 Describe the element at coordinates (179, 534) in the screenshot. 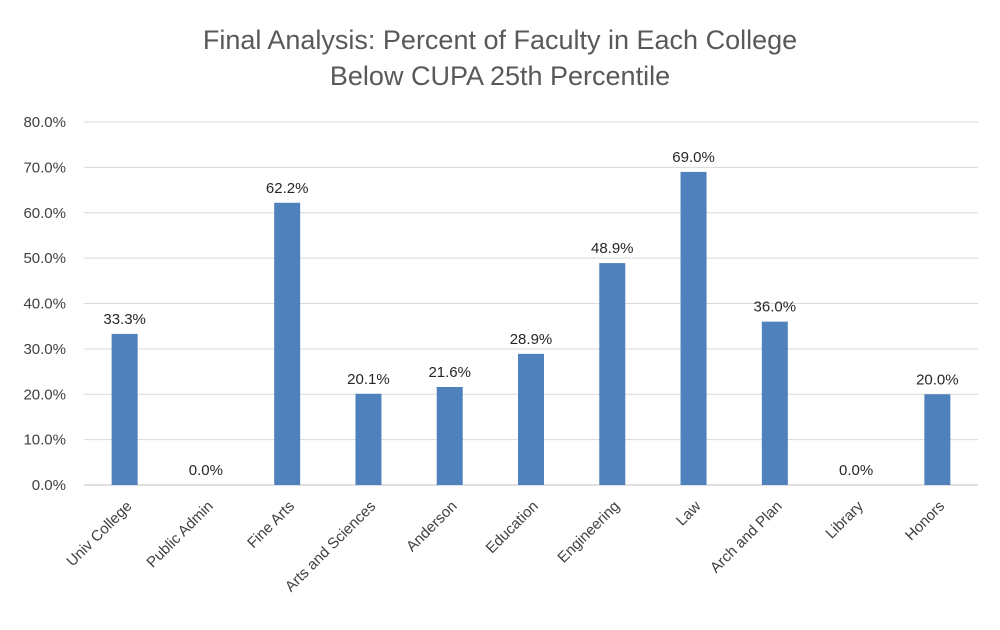

I see `x-tick-label: Public Admin` at that location.